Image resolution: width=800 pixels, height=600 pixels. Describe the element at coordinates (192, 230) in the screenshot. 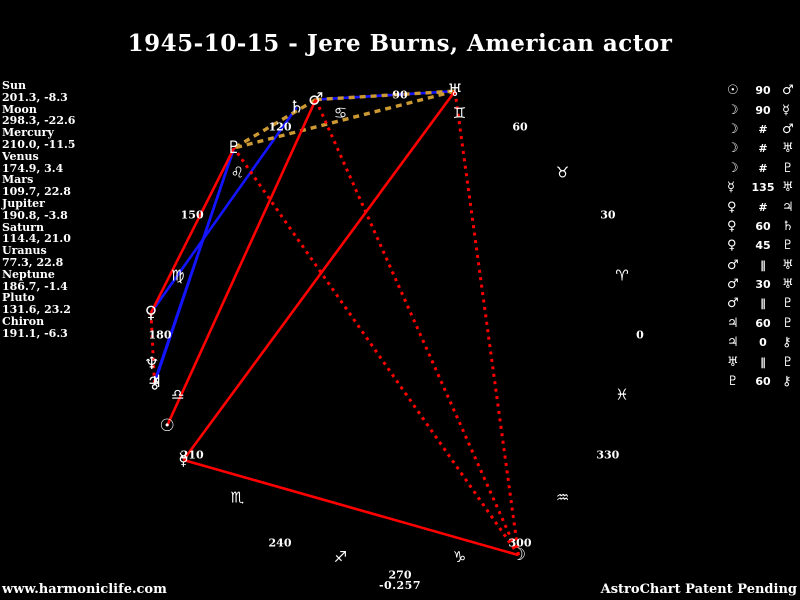

I see `aspect-line-venus-semisquare-pluto` at that location.